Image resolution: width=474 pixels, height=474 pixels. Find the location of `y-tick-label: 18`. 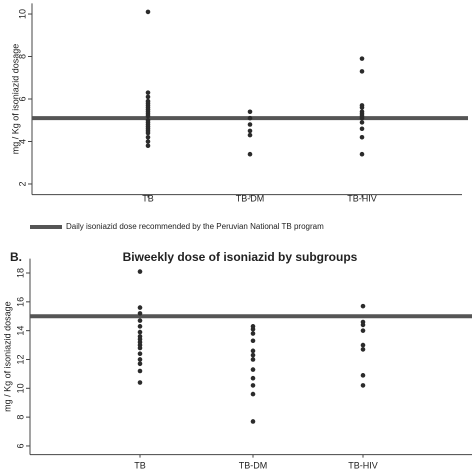

y-tick-label: 18 is located at coordinates (20, 273).